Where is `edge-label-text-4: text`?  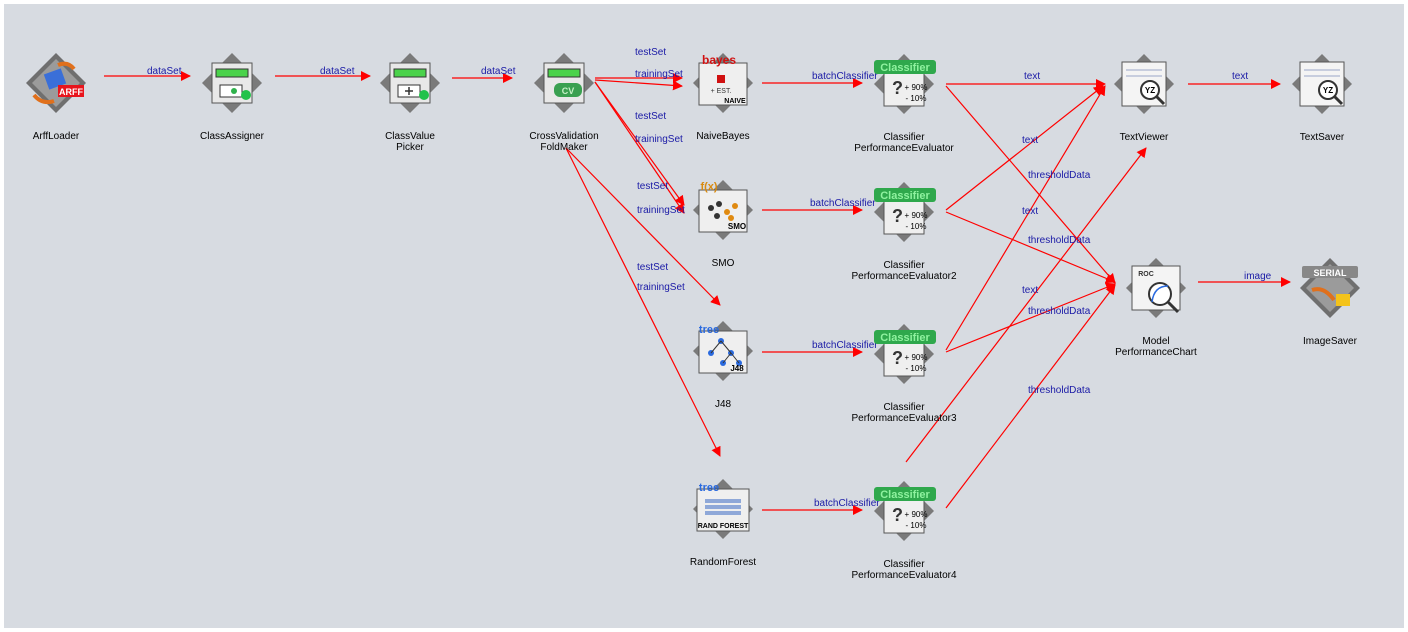 edge-label-text-4: text is located at coordinates (1030, 290).